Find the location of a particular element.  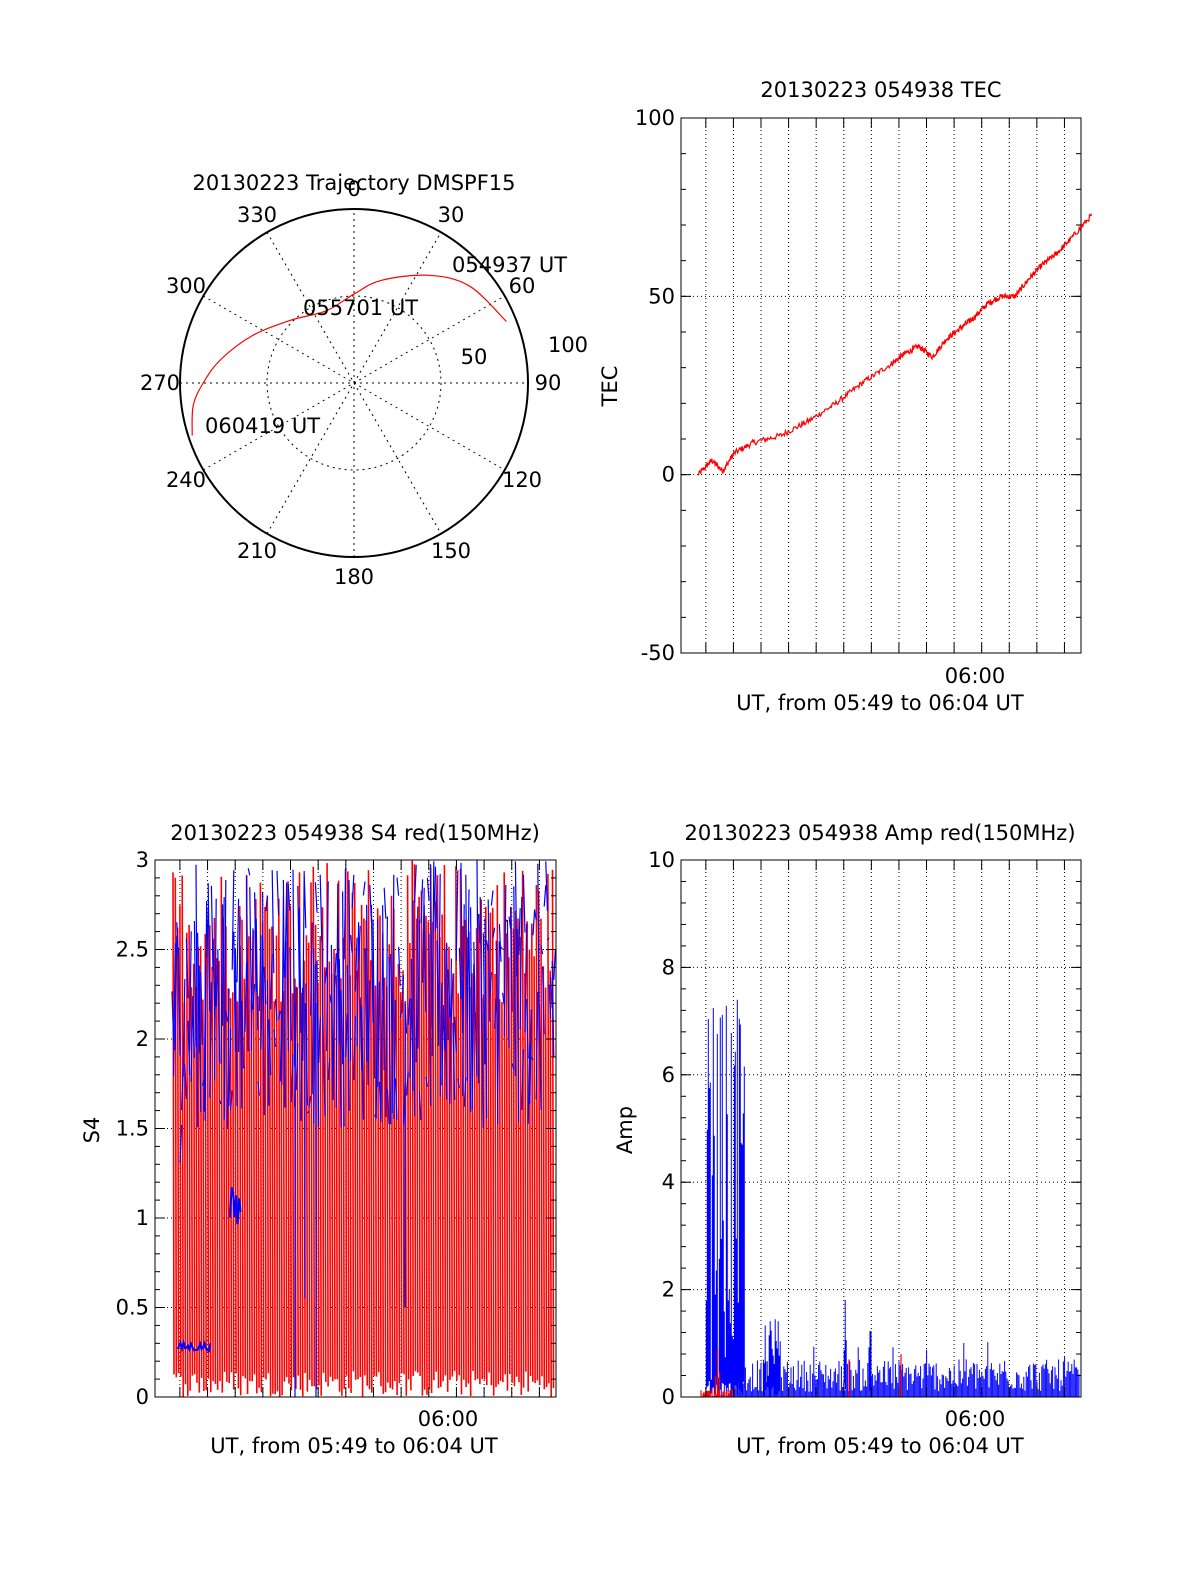

azimuth-label: 30 is located at coordinates (451, 215).